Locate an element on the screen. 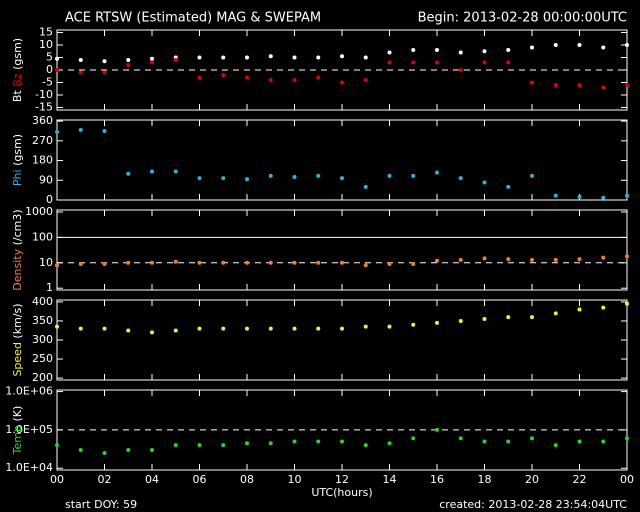 The width and height of the screenshot is (640, 512). begin: Begin: 2013-02-28 00:00:00UTC is located at coordinates (522, 18).